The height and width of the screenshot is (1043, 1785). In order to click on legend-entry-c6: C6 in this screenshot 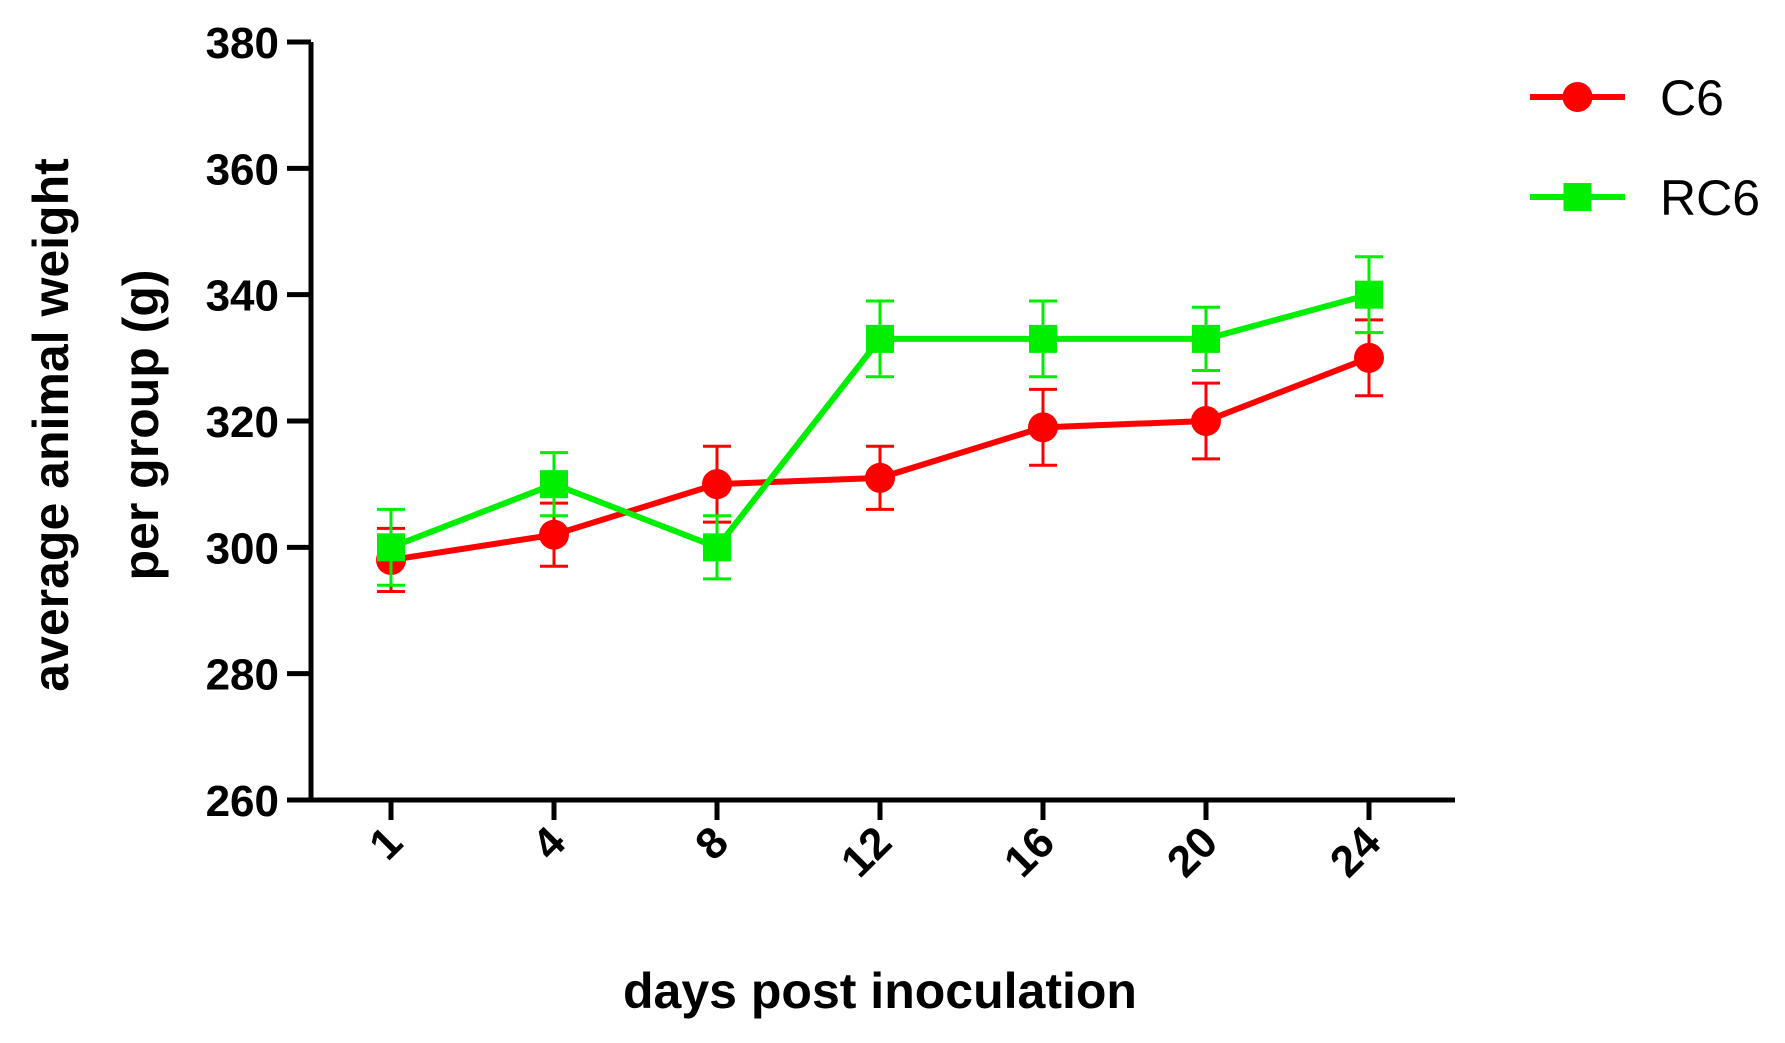, I will do `click(1627, 98)`.